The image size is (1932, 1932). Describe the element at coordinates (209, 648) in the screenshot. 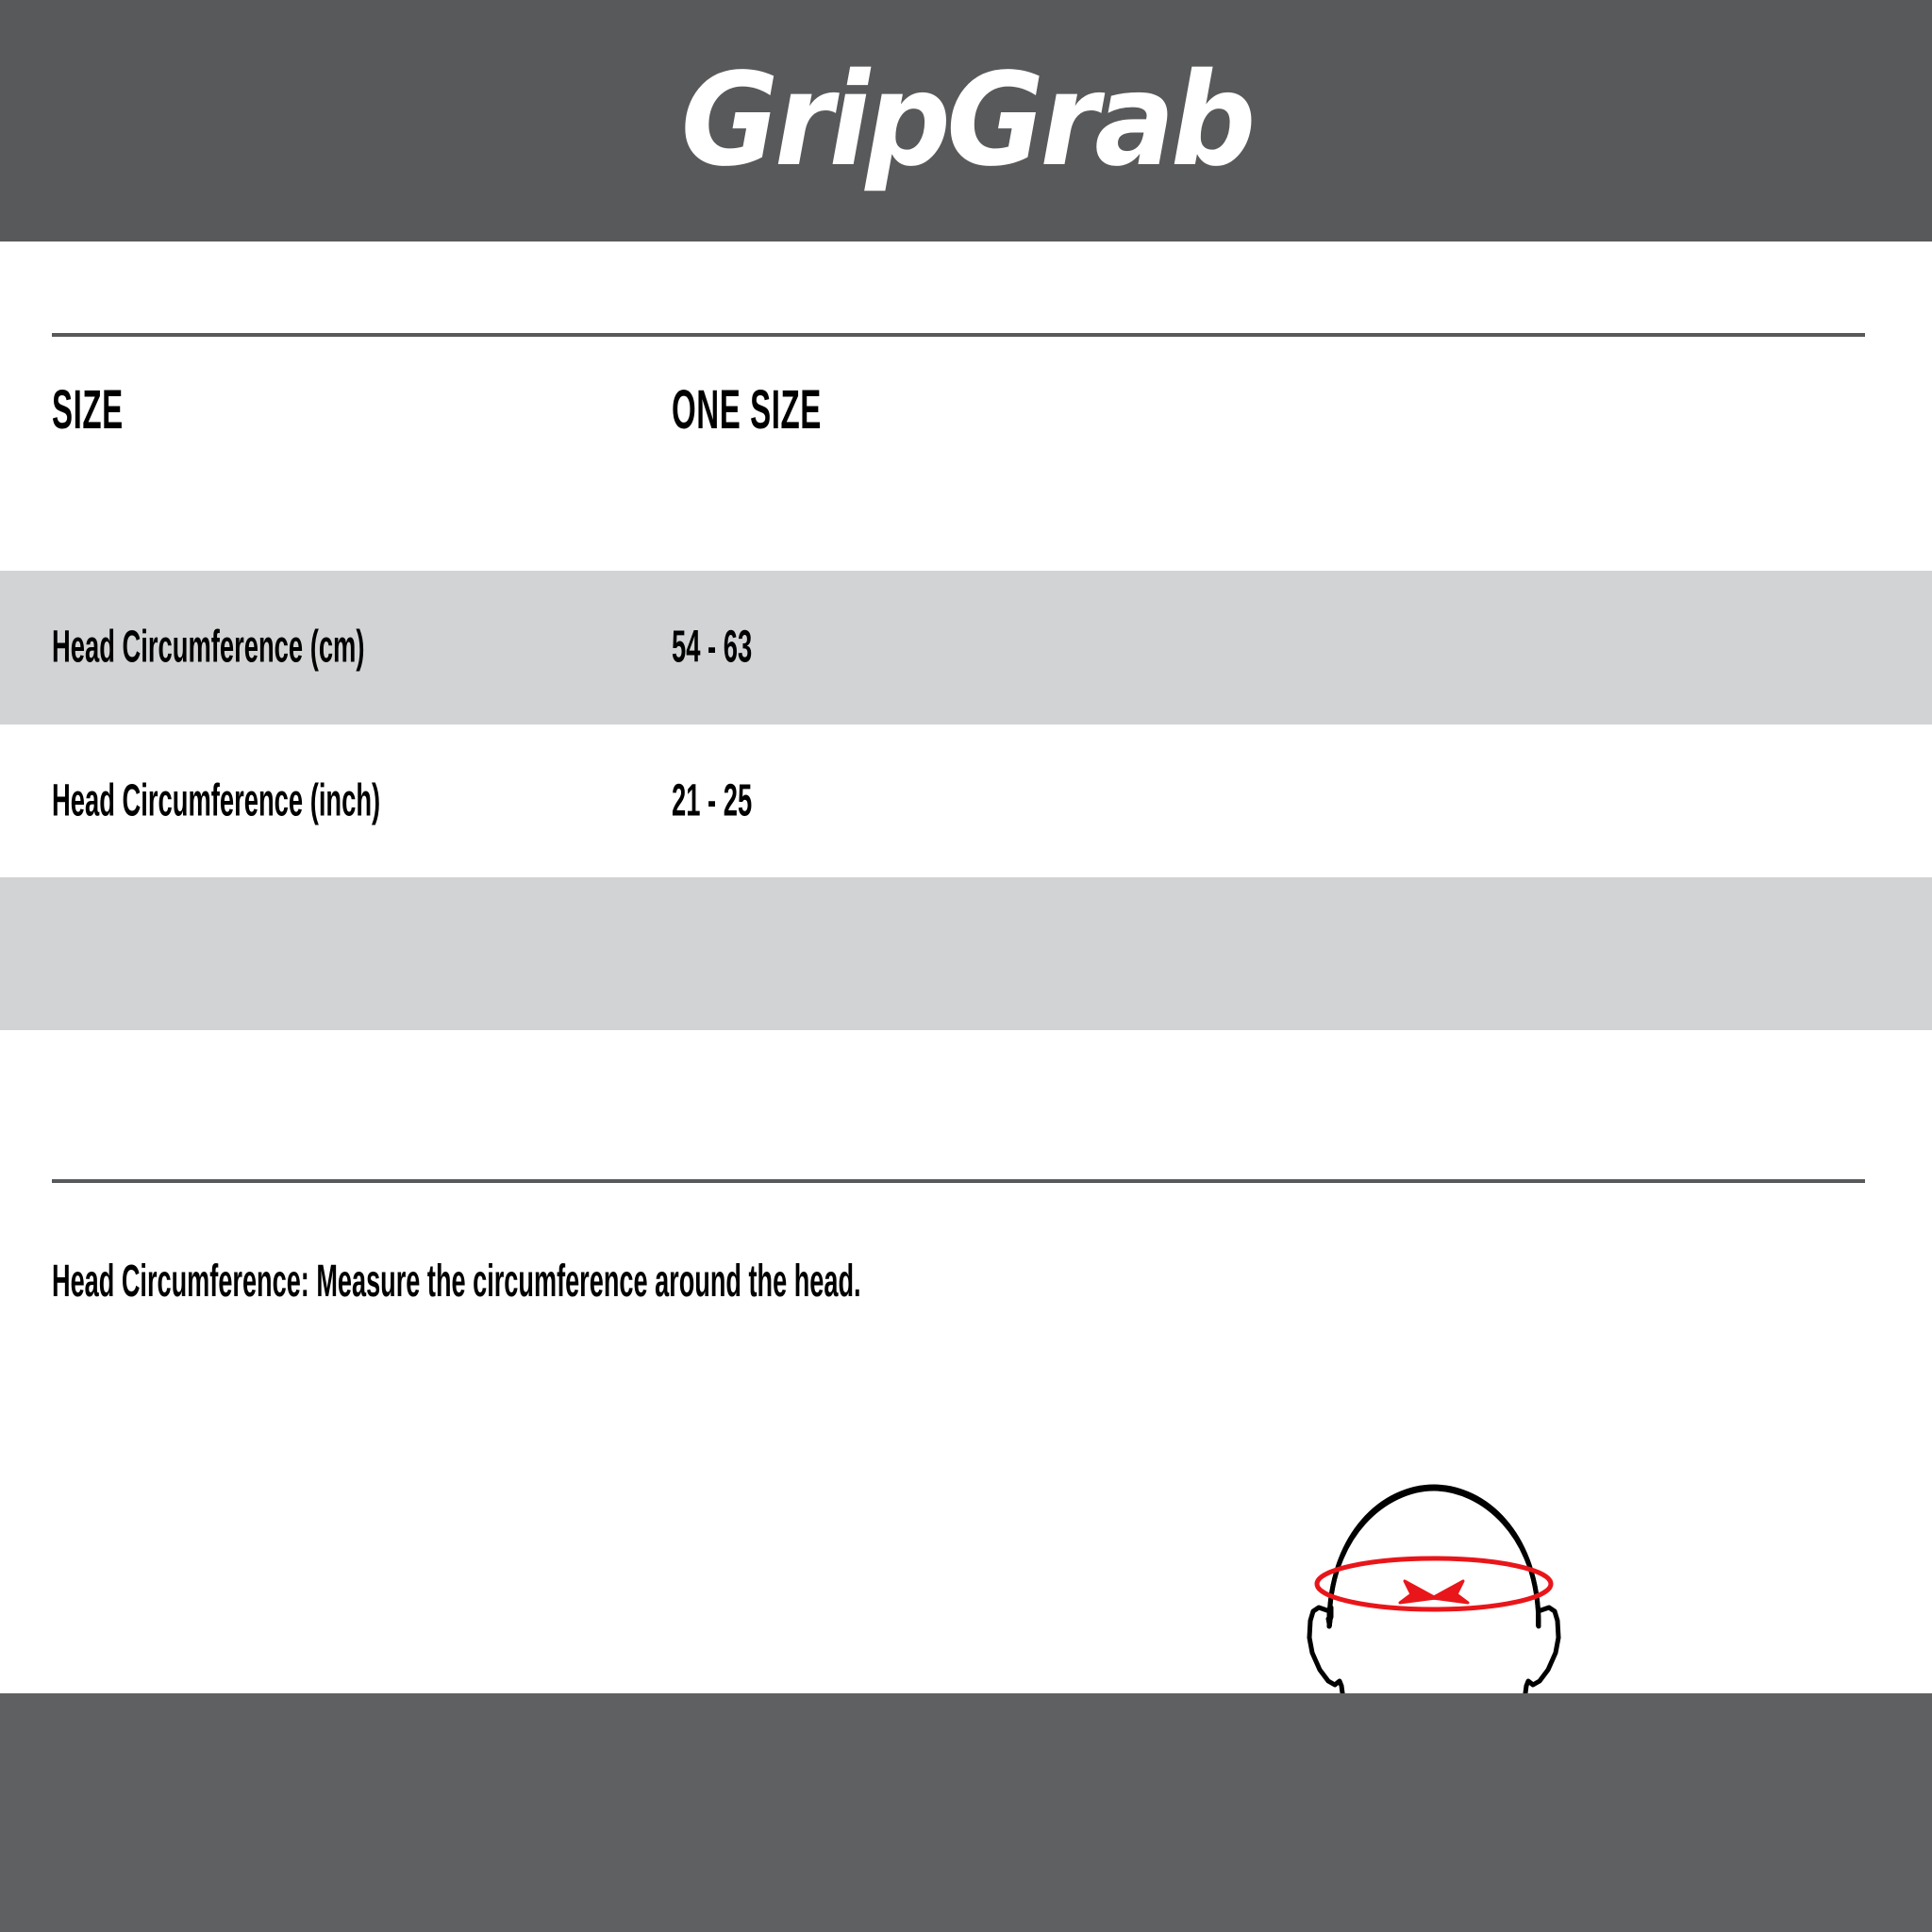

I see `row-label: Head Circumference (cm)` at that location.